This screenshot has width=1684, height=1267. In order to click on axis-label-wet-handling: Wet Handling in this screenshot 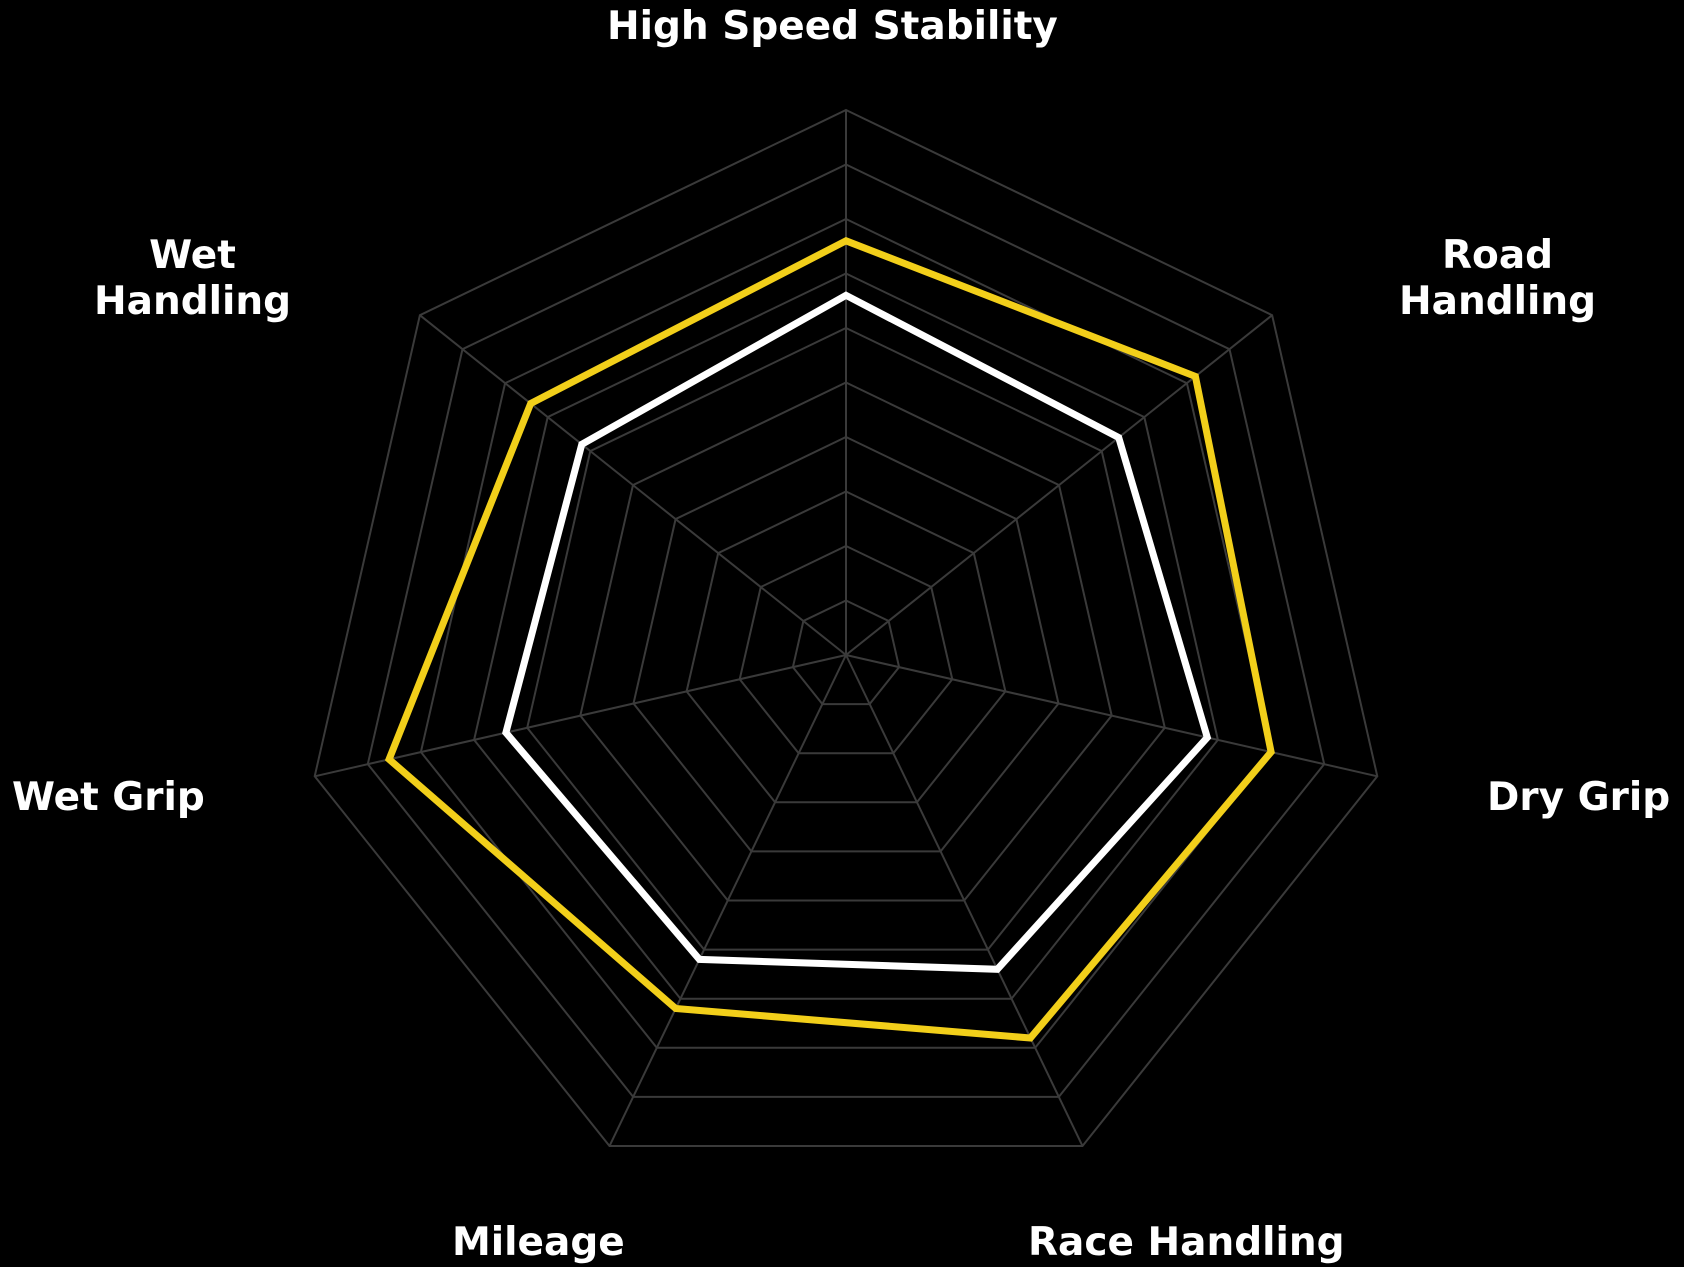, I will do `click(193, 278)`.